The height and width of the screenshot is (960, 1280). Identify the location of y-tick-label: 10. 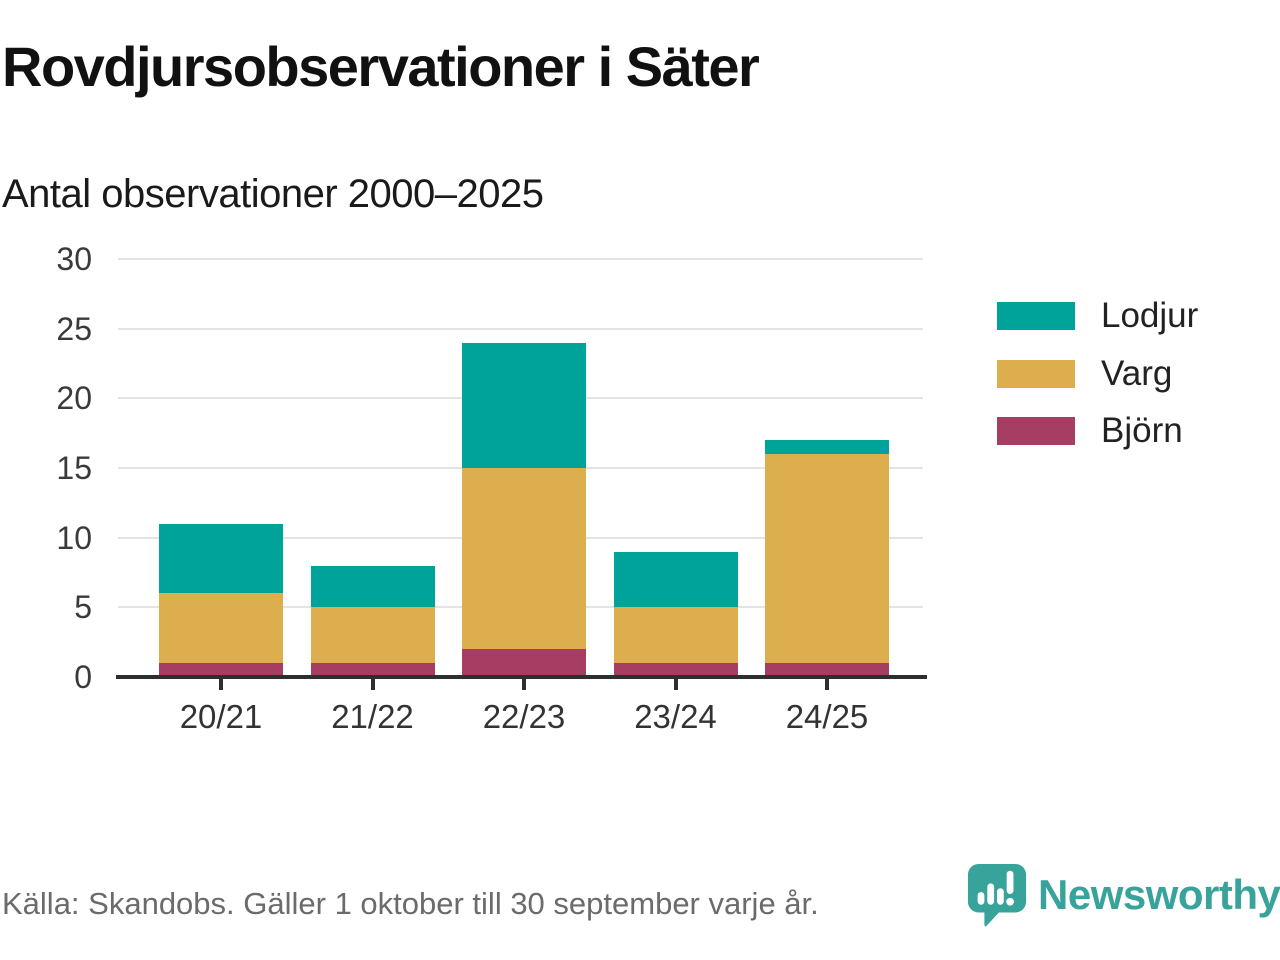
(74, 537).